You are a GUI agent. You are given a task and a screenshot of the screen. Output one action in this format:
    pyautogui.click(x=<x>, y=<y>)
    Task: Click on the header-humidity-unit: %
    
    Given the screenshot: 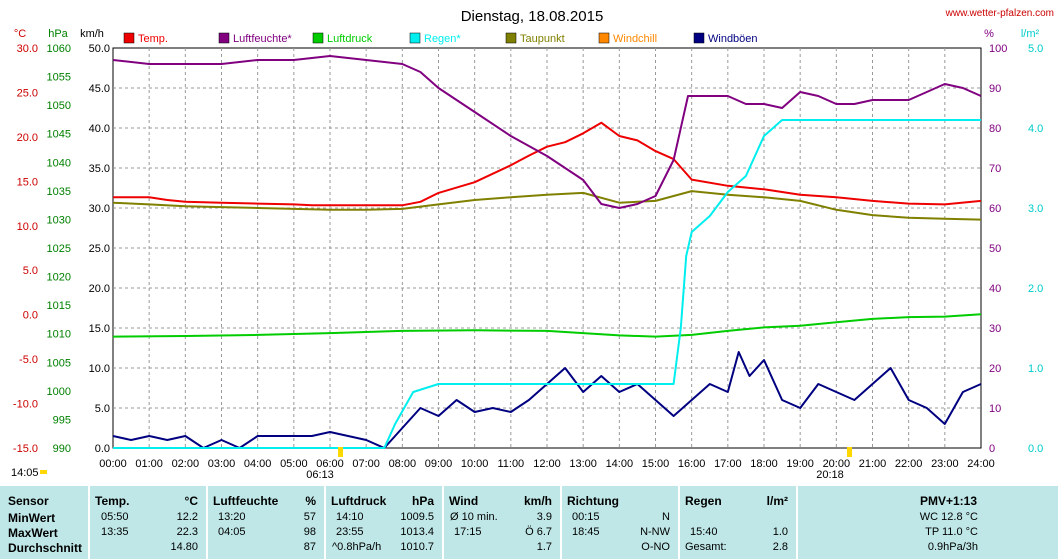 What is the action you would take?
    pyautogui.click(x=310, y=501)
    